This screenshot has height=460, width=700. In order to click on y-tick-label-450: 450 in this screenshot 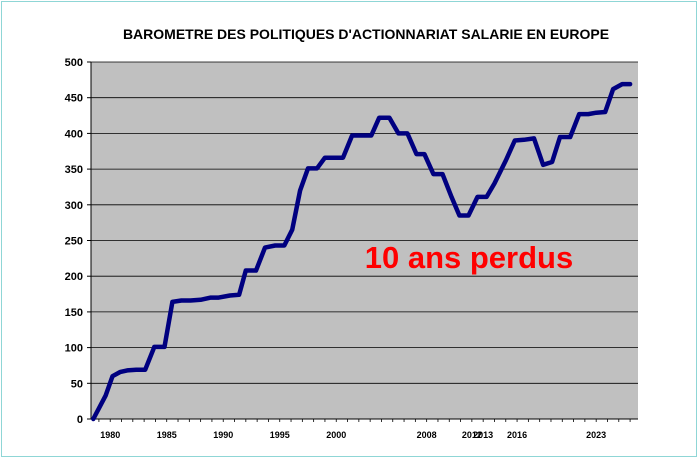, I will do `click(74, 99)`.